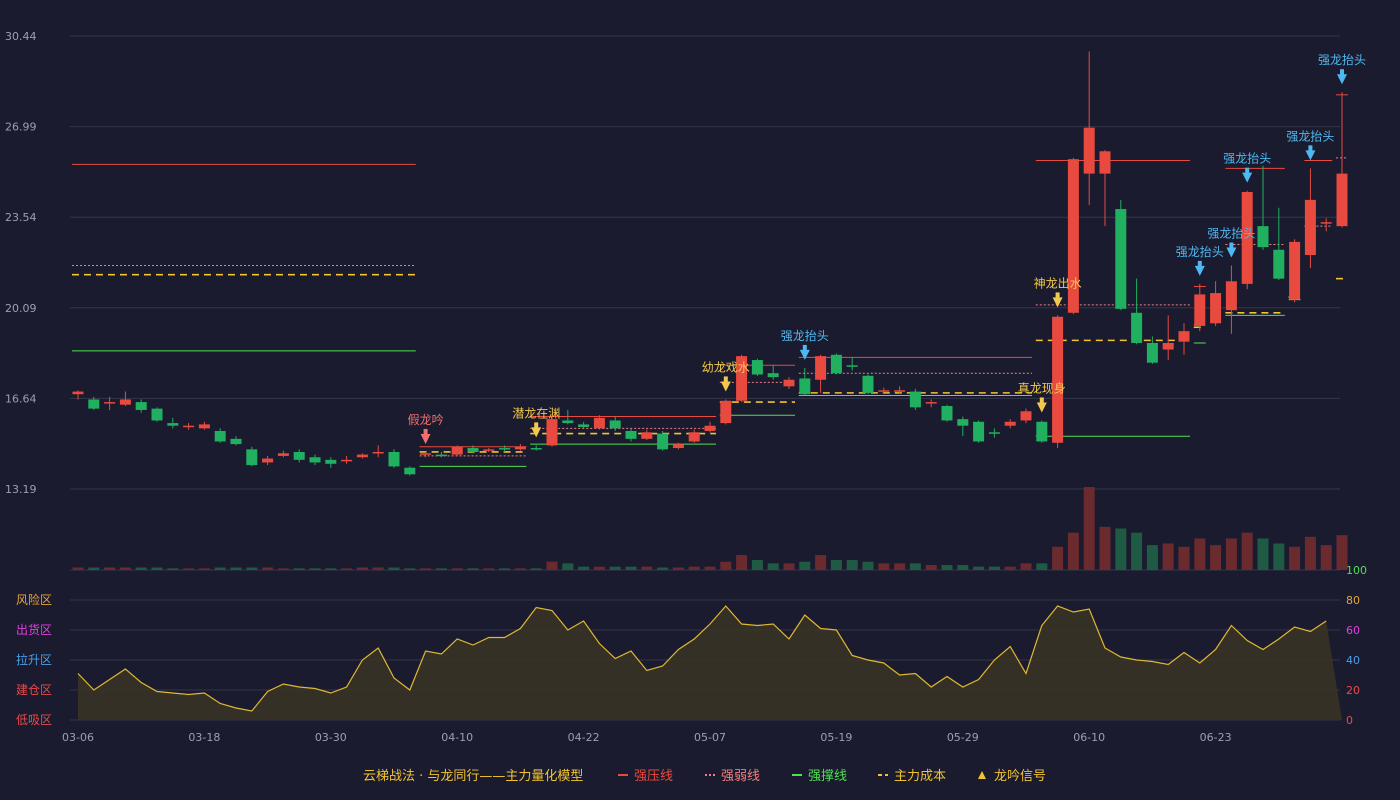 The height and width of the screenshot is (800, 1400). I want to click on price-tick-label: 26.99, so click(21, 127).